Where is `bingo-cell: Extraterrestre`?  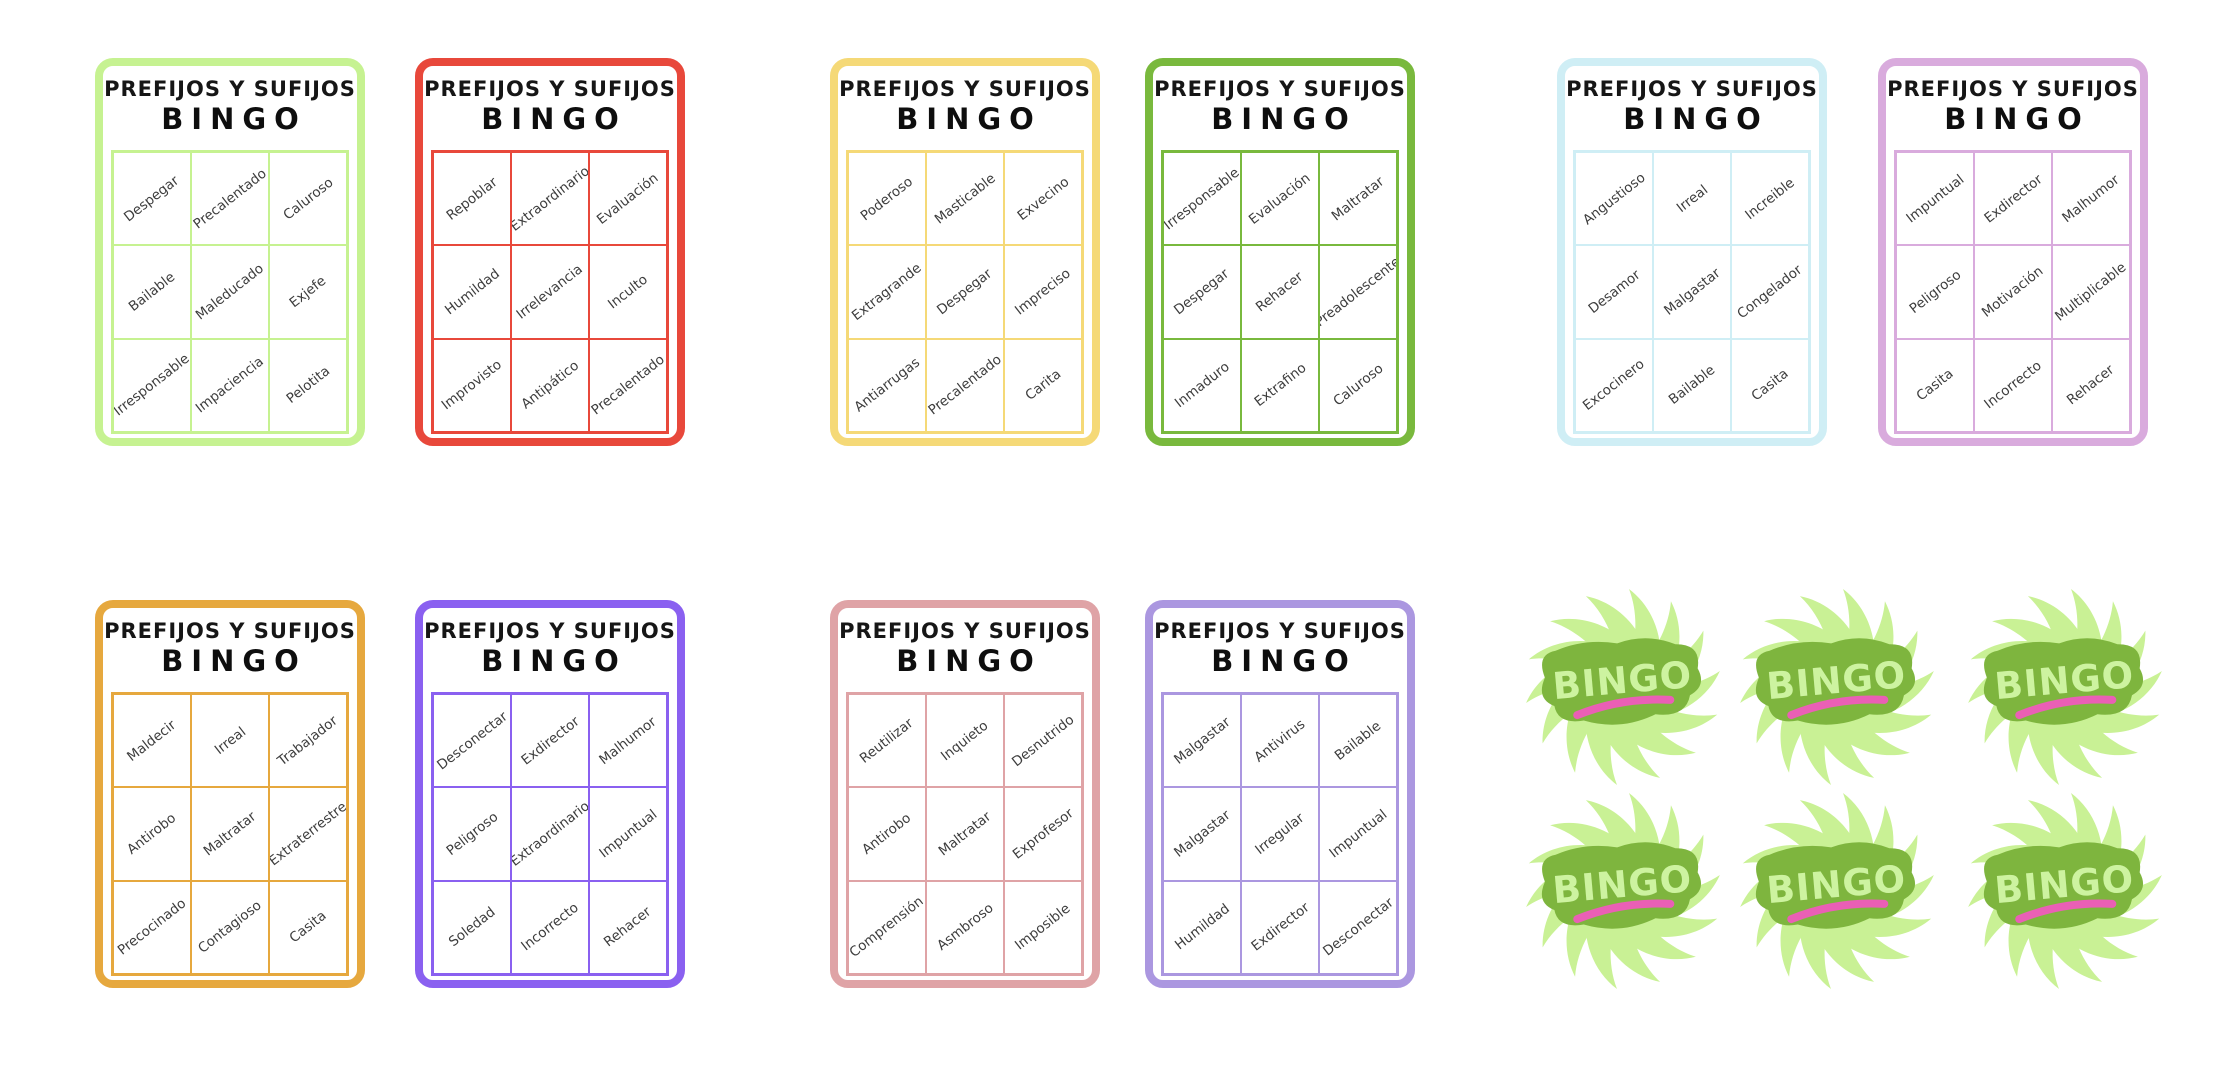
bingo-cell: Extraterrestre is located at coordinates (308, 834).